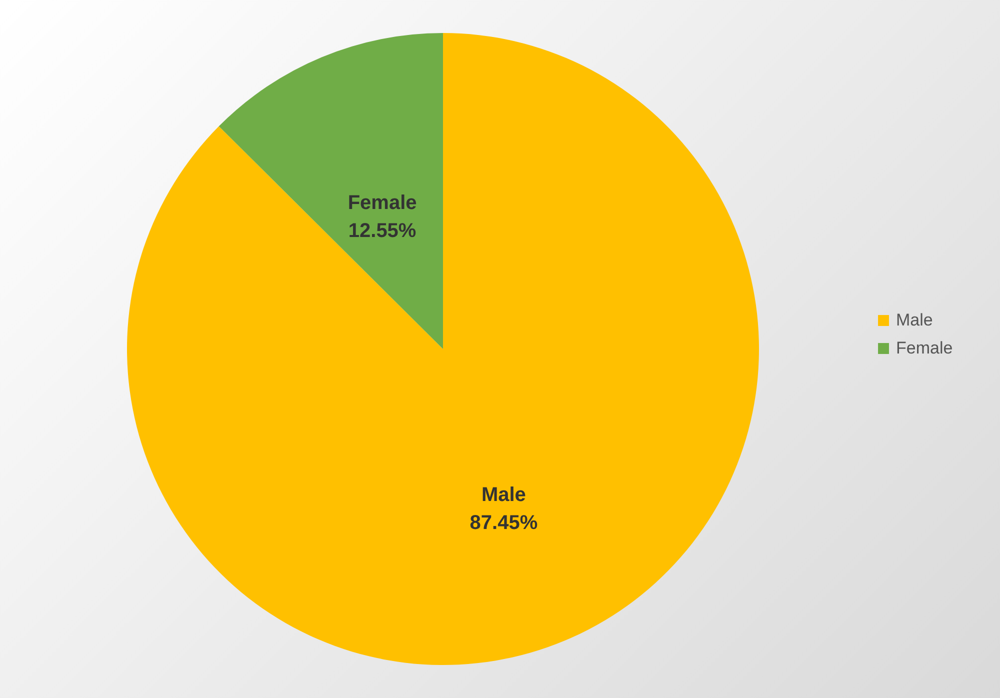  I want to click on legend-label: Female, so click(924, 348).